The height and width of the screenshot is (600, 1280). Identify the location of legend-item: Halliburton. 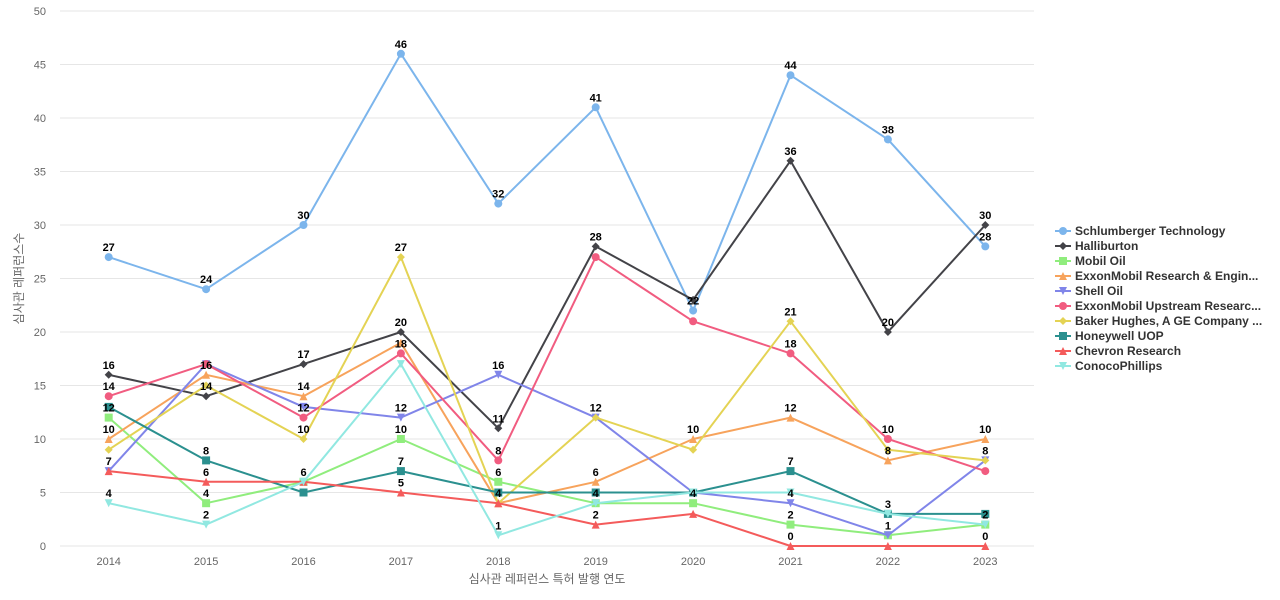
(1096, 246).